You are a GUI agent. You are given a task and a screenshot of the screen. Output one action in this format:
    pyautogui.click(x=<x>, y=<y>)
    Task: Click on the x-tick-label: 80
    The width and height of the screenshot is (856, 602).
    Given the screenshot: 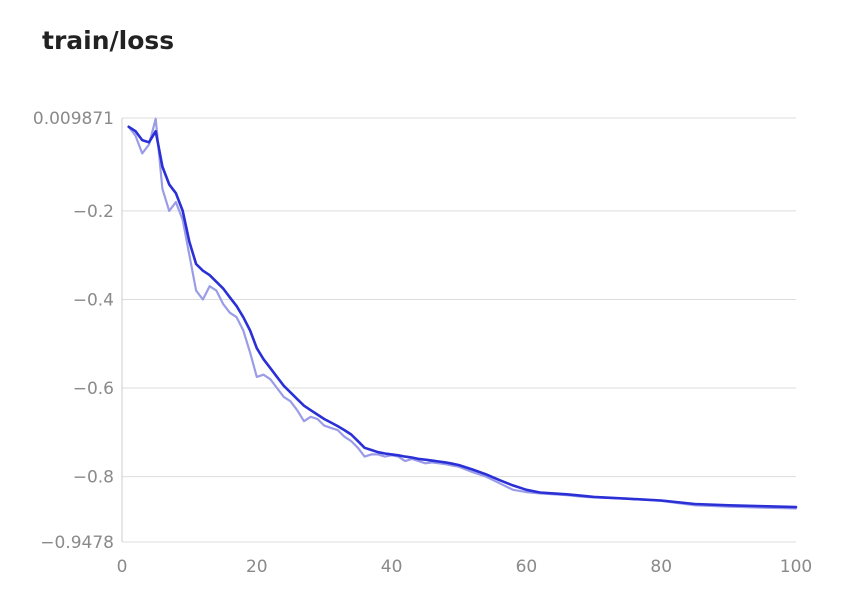 What is the action you would take?
    pyautogui.click(x=661, y=567)
    